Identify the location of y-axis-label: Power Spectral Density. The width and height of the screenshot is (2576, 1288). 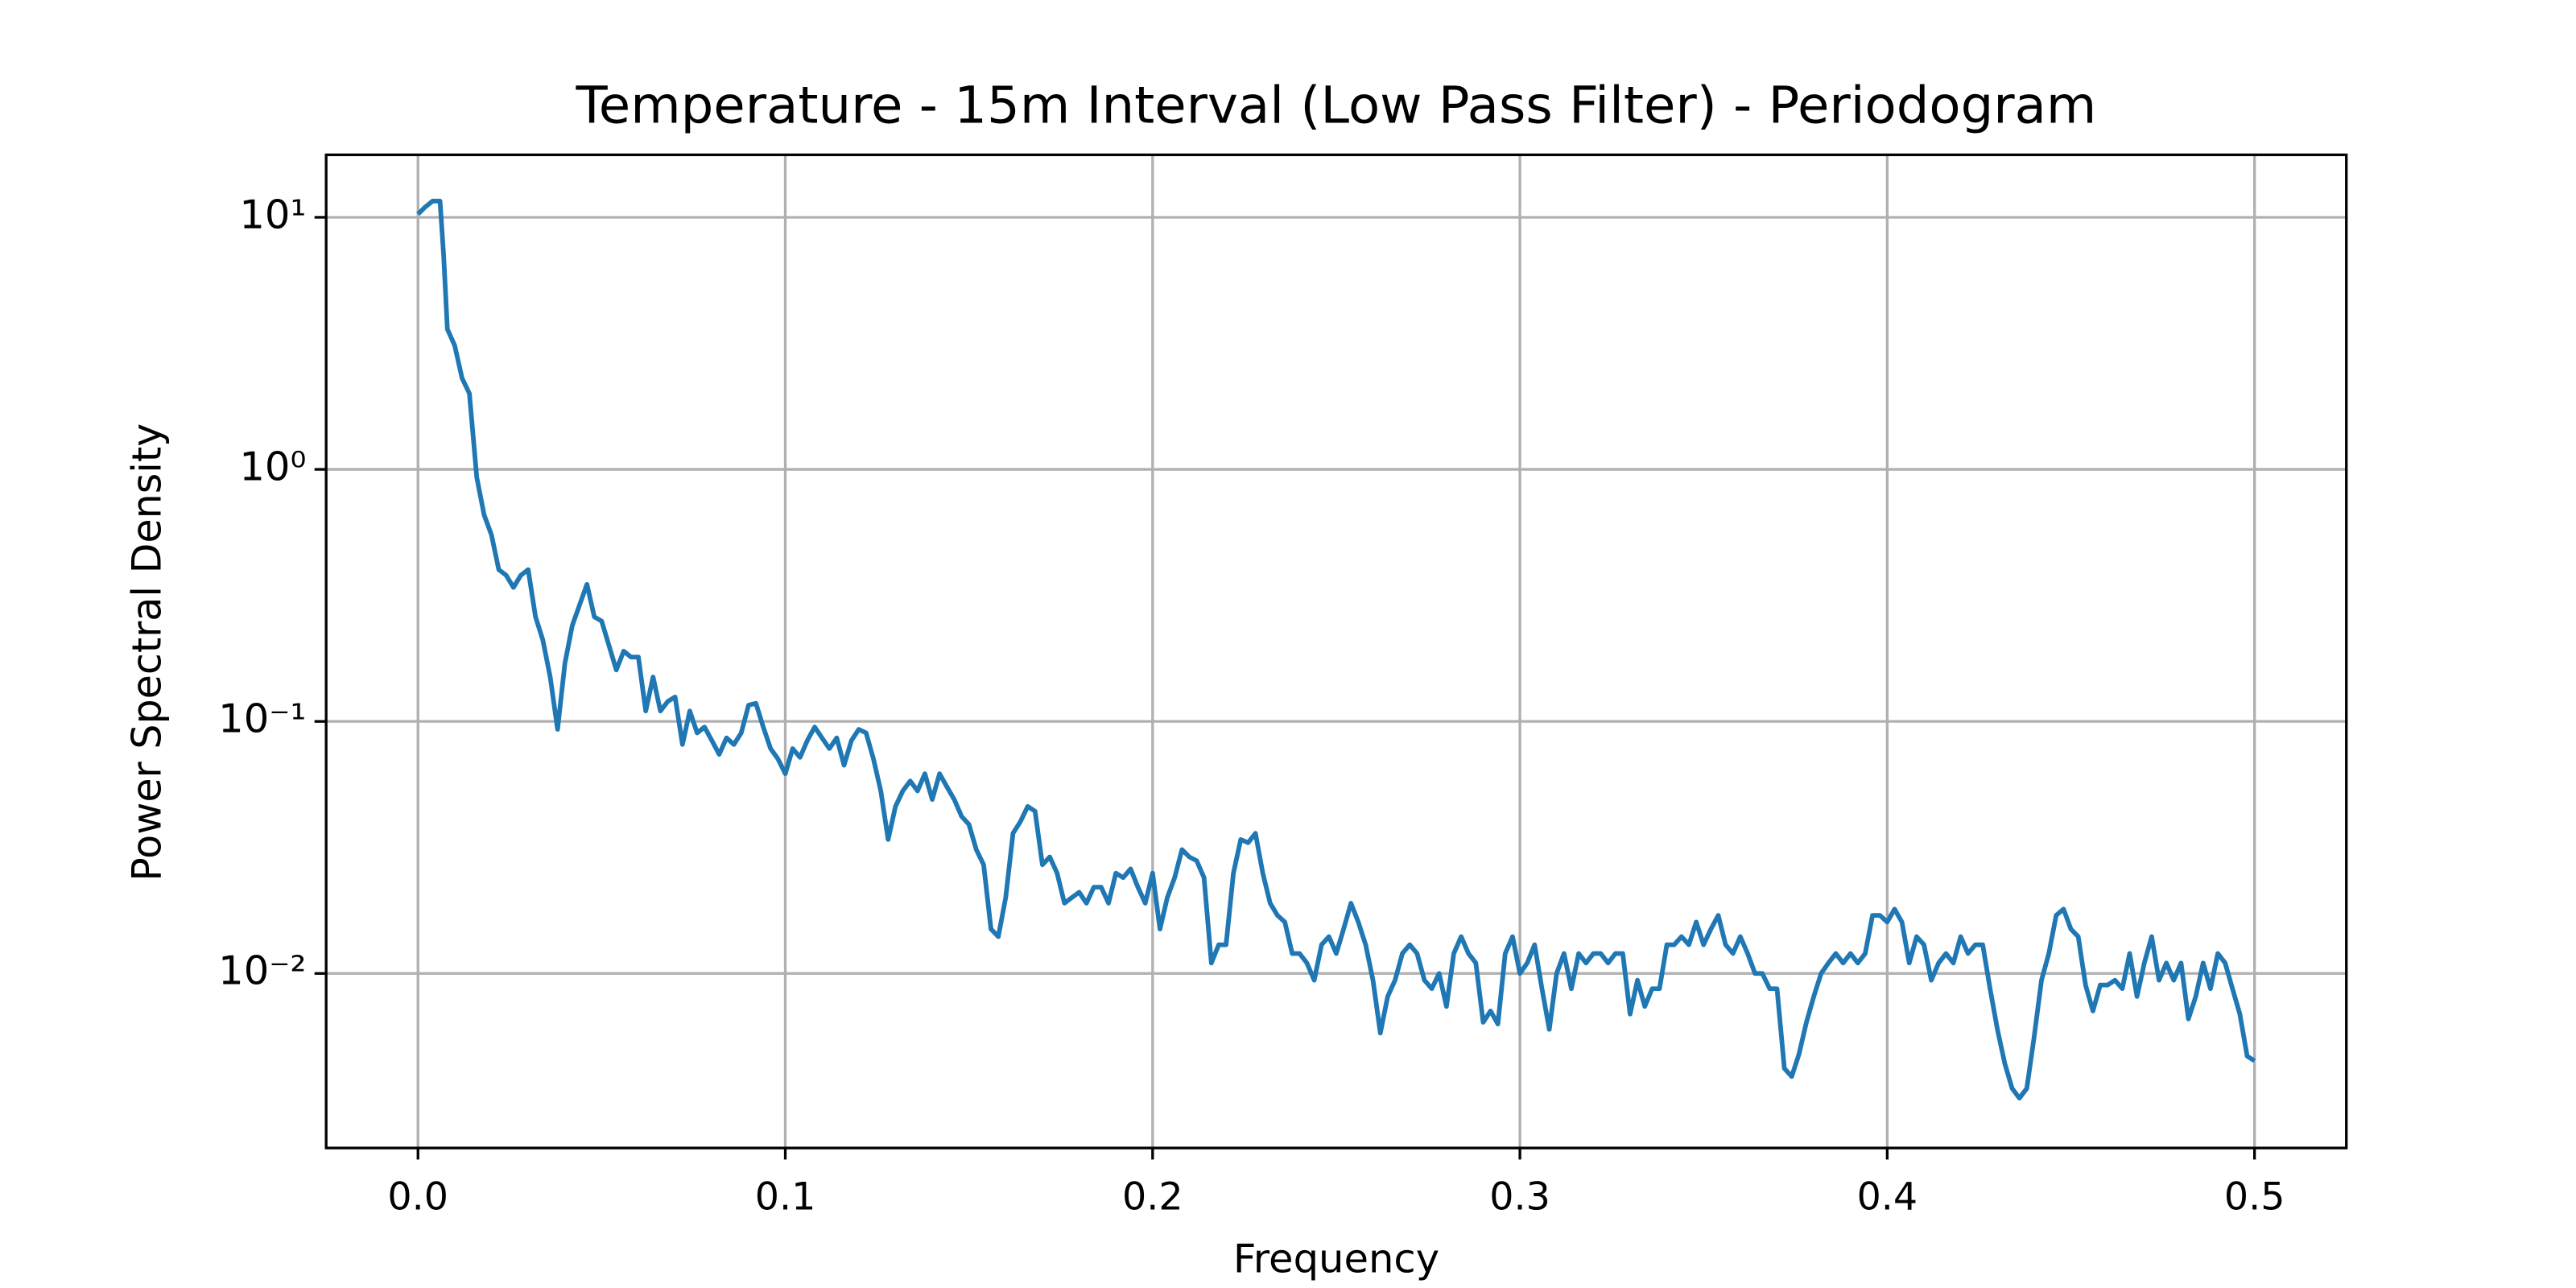
(146, 652).